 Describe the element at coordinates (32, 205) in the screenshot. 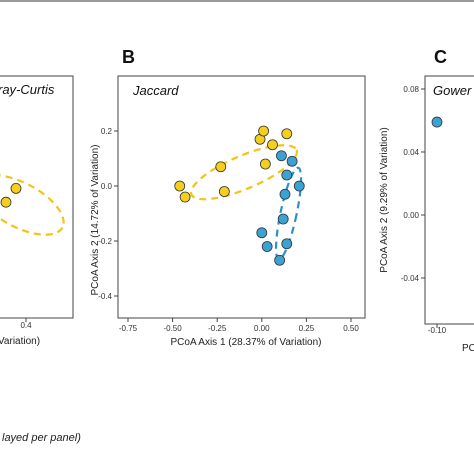

I see `panel-a-ellipse-yellow` at that location.